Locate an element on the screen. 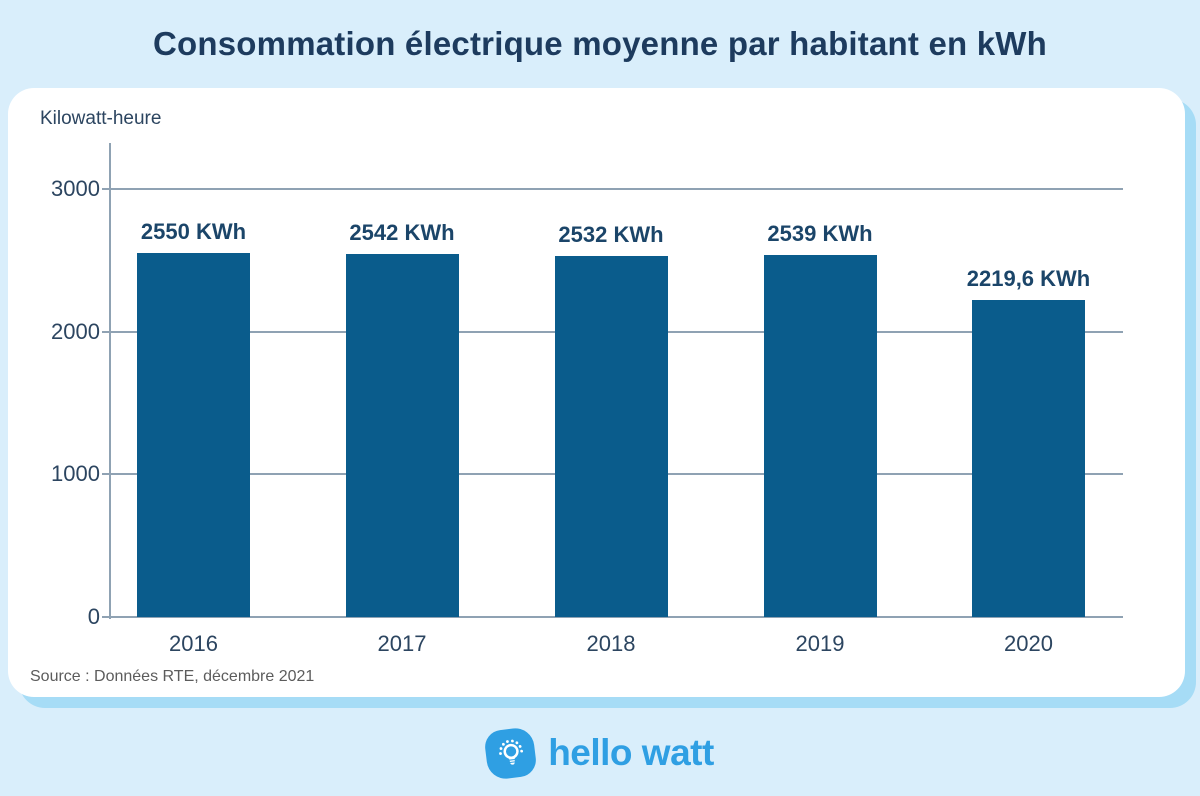 This screenshot has height=796, width=1200. y-axis-line is located at coordinates (110, 381).